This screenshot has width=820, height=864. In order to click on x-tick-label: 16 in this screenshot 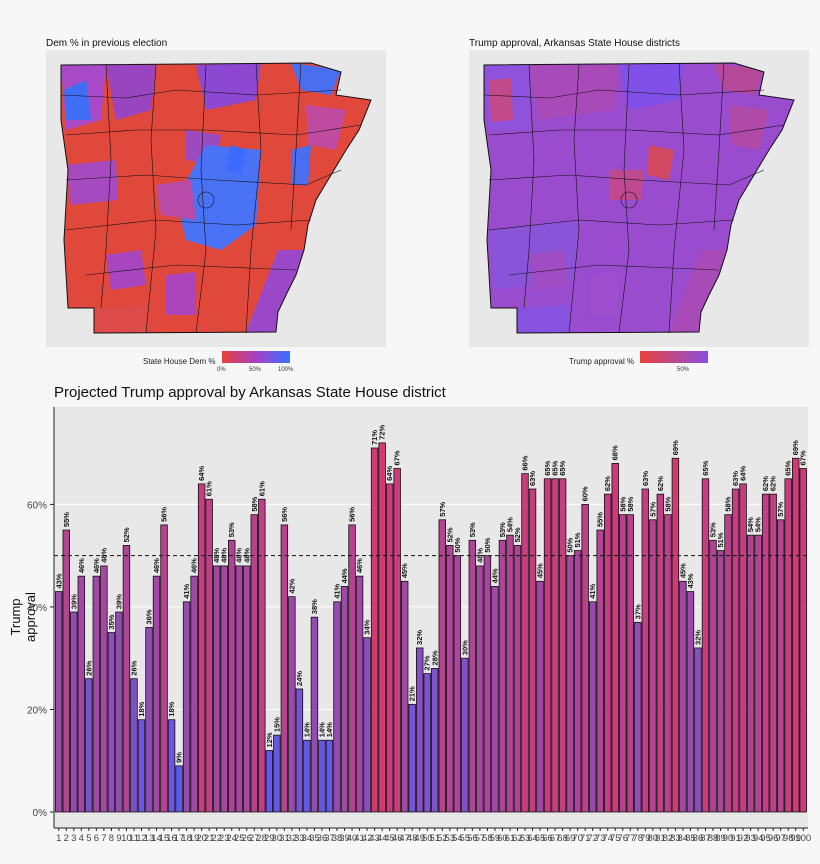, I will do `click(171, 838)`.